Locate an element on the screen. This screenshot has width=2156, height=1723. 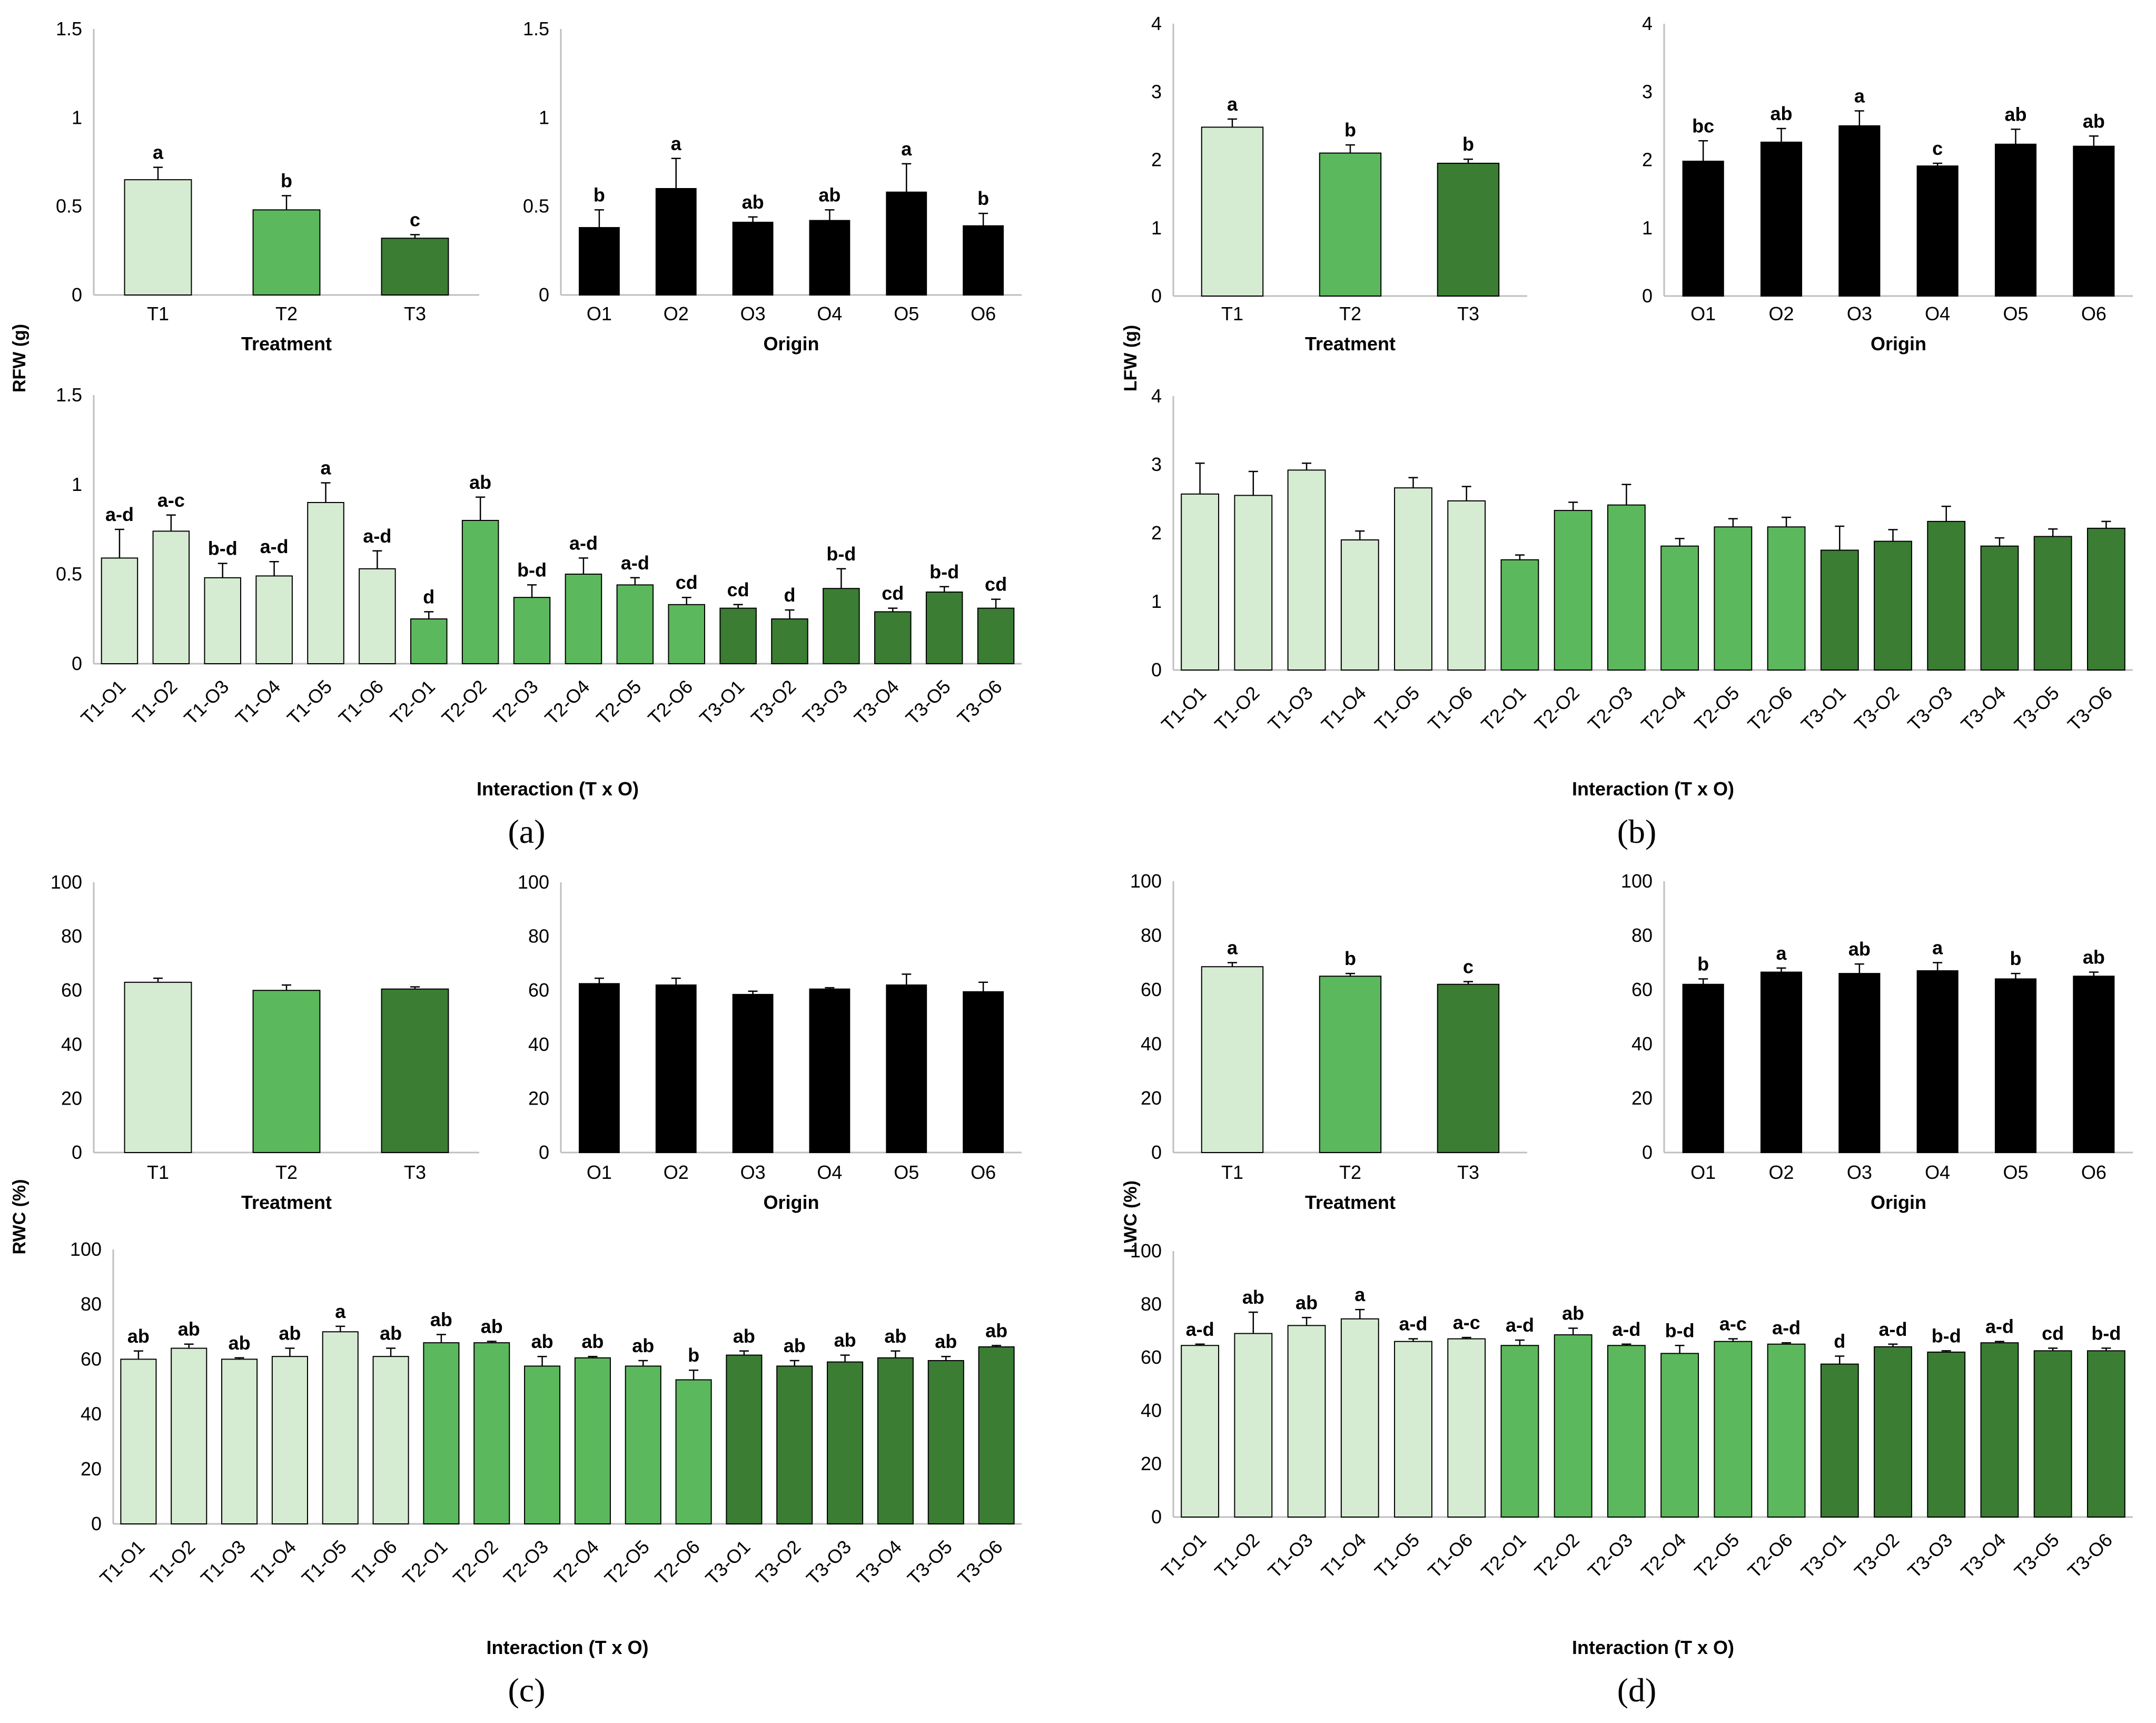
x-tick-label-a2-O4: O4 is located at coordinates (829, 313).